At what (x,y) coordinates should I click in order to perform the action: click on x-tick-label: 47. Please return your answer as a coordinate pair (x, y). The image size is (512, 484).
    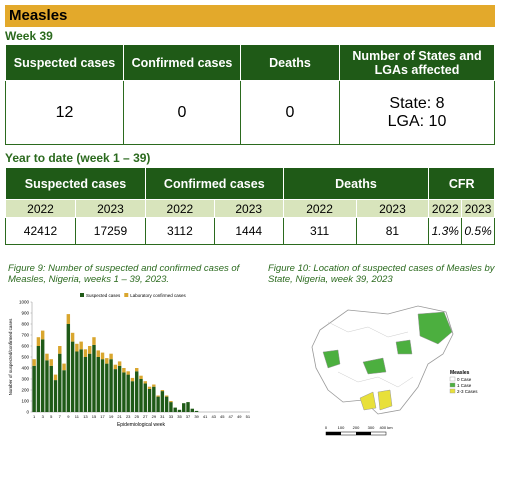
    Looking at the image, I should click on (231, 416).